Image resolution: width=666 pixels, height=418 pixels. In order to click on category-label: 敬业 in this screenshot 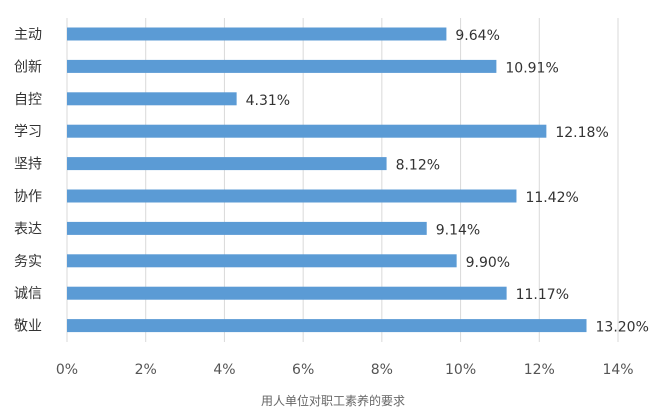, I will do `click(28, 327)`.